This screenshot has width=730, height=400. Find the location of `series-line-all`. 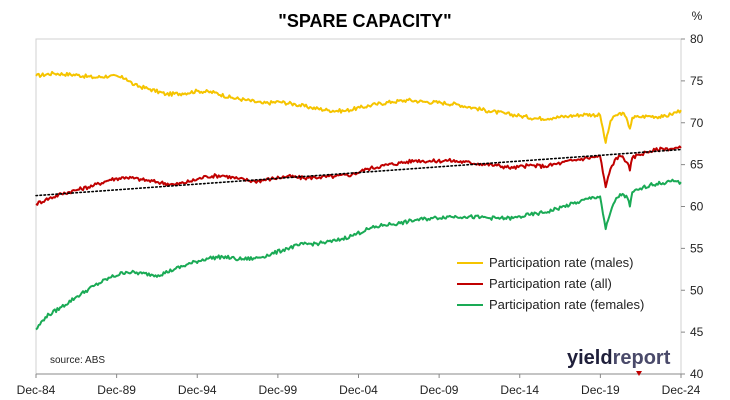

series-line-all is located at coordinates (358, 175).